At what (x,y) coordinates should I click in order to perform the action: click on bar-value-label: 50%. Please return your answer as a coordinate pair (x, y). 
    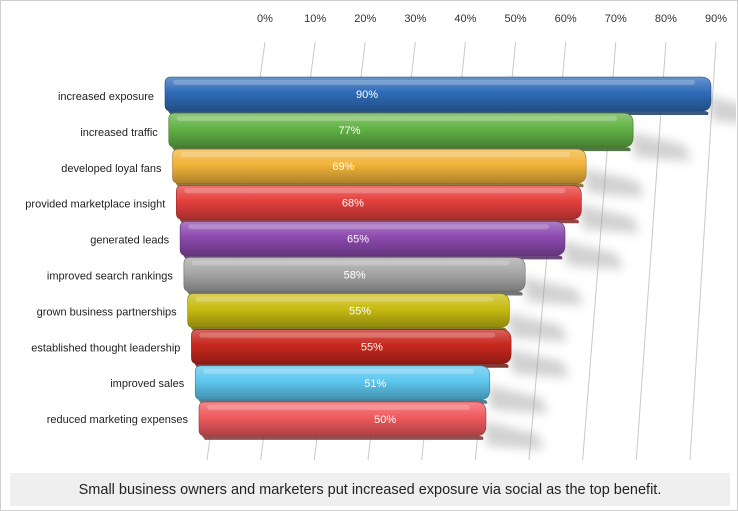
    Looking at the image, I should click on (385, 420).